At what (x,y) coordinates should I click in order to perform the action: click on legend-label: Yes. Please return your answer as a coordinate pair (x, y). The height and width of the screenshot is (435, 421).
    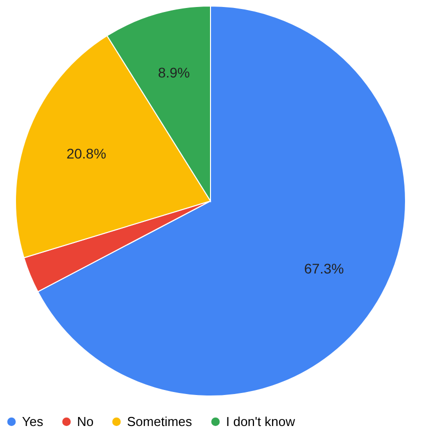
    Looking at the image, I should click on (33, 421).